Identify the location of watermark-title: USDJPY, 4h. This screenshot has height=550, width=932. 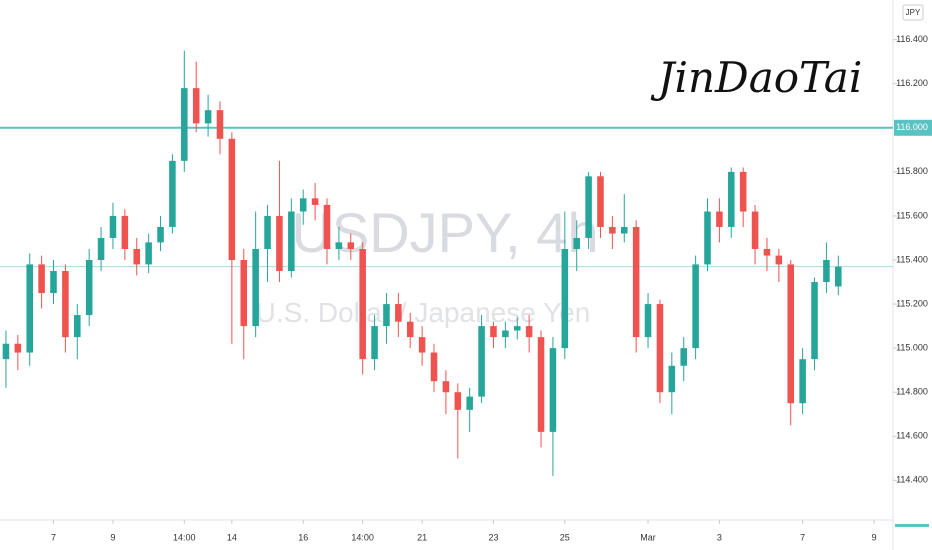
(444, 232).